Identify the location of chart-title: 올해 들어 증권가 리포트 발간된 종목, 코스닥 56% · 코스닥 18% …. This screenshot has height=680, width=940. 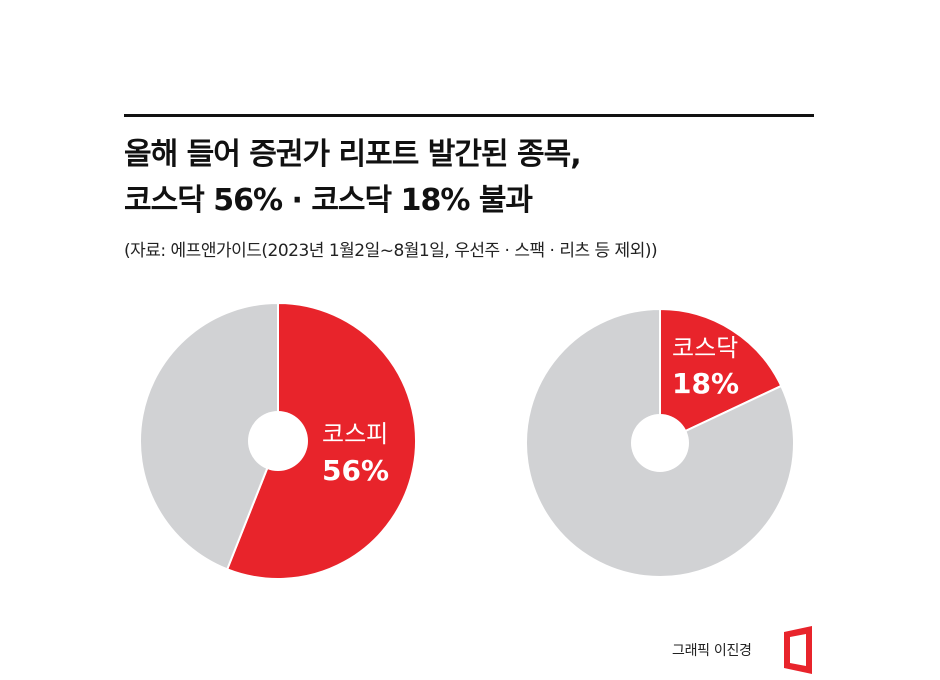
(474, 178).